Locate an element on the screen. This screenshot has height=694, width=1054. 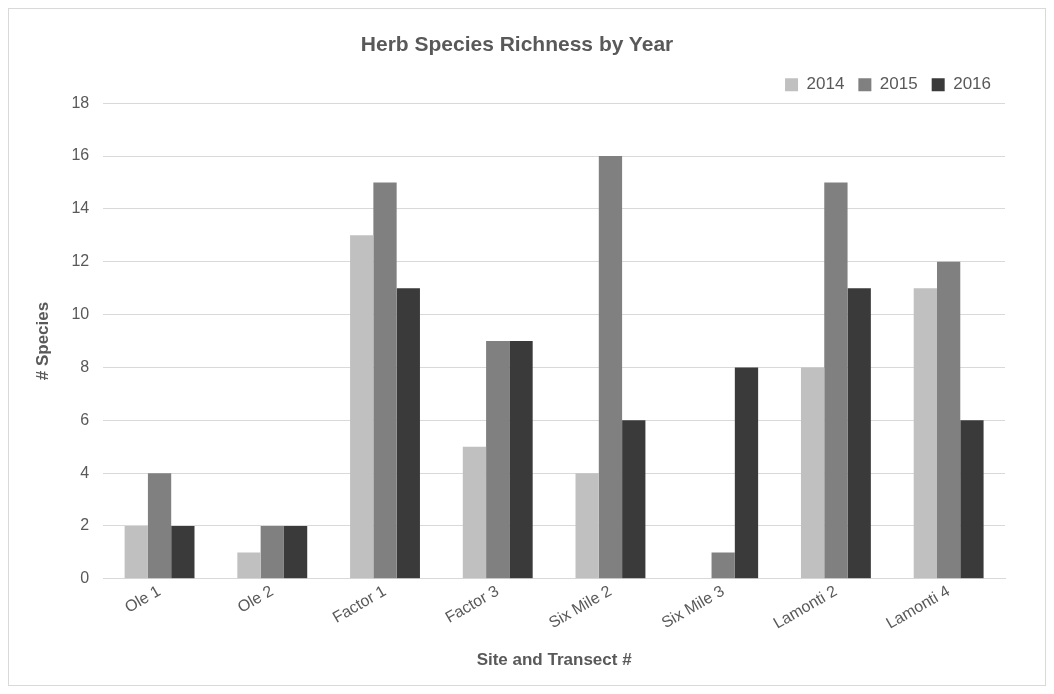
legend-label: 2016 is located at coordinates (972, 84).